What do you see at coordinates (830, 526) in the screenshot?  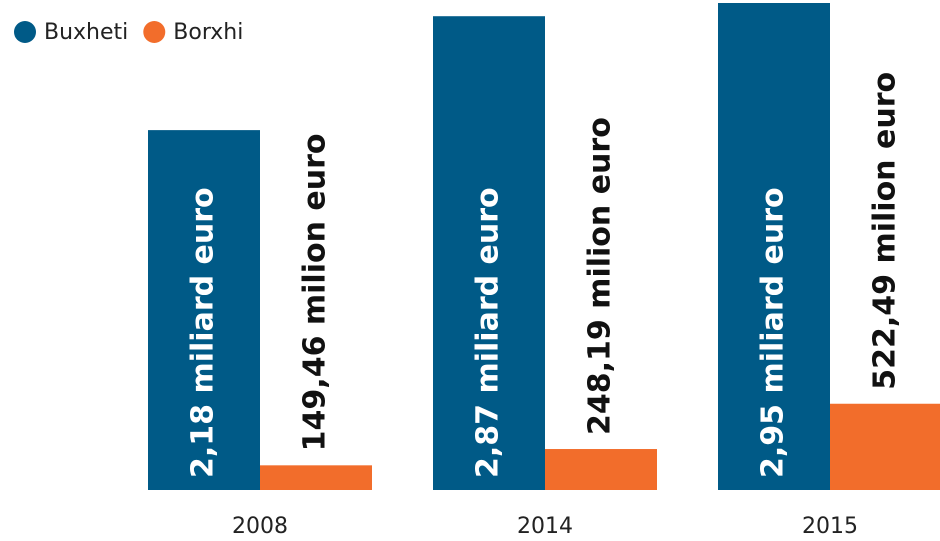 I see `x-tick-label: 2015` at bounding box center [830, 526].